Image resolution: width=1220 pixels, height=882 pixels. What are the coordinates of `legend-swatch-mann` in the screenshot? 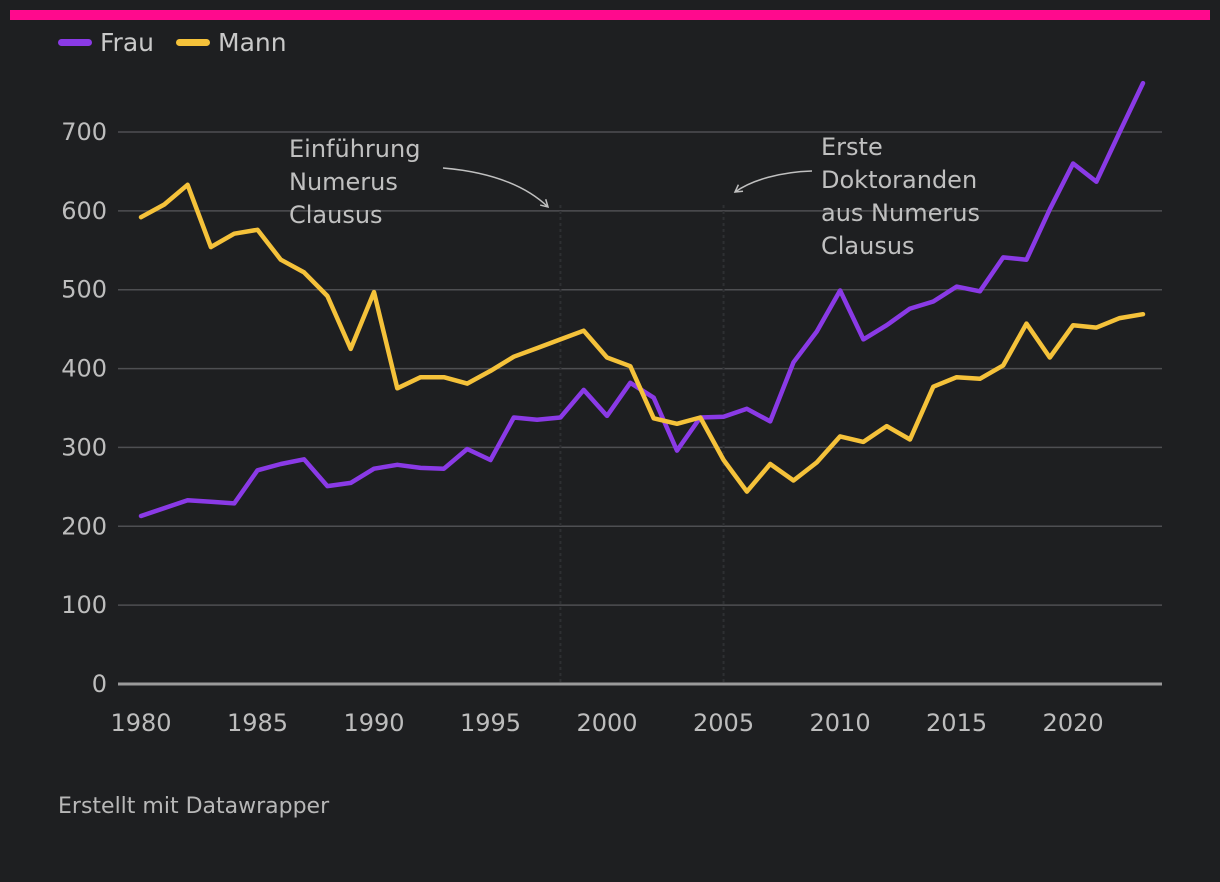 It's located at (193, 42).